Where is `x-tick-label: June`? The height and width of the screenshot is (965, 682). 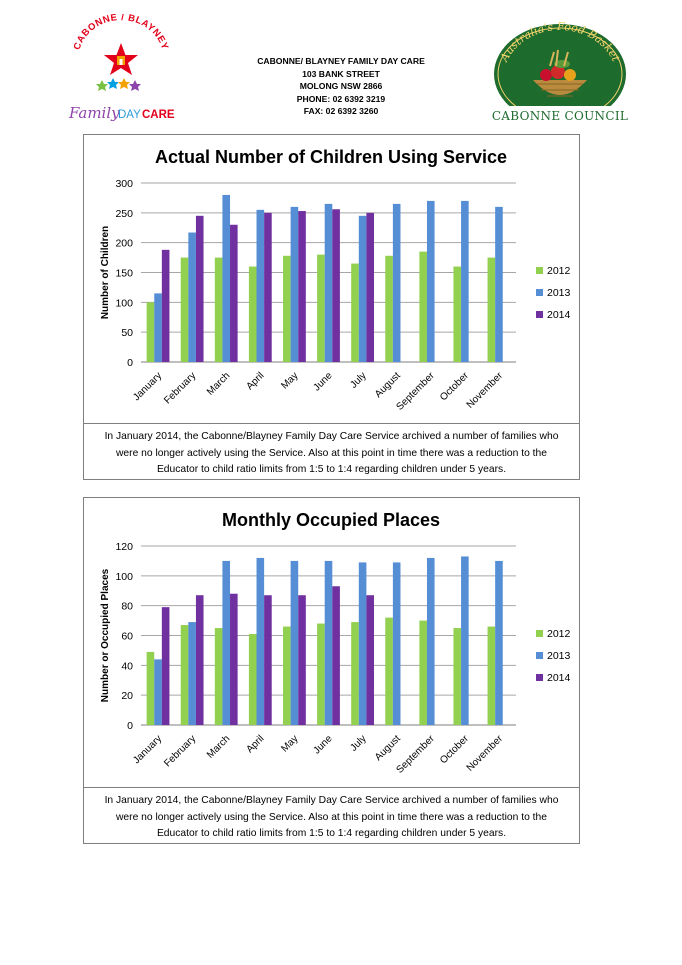
x-tick-label: June is located at coordinates (323, 744).